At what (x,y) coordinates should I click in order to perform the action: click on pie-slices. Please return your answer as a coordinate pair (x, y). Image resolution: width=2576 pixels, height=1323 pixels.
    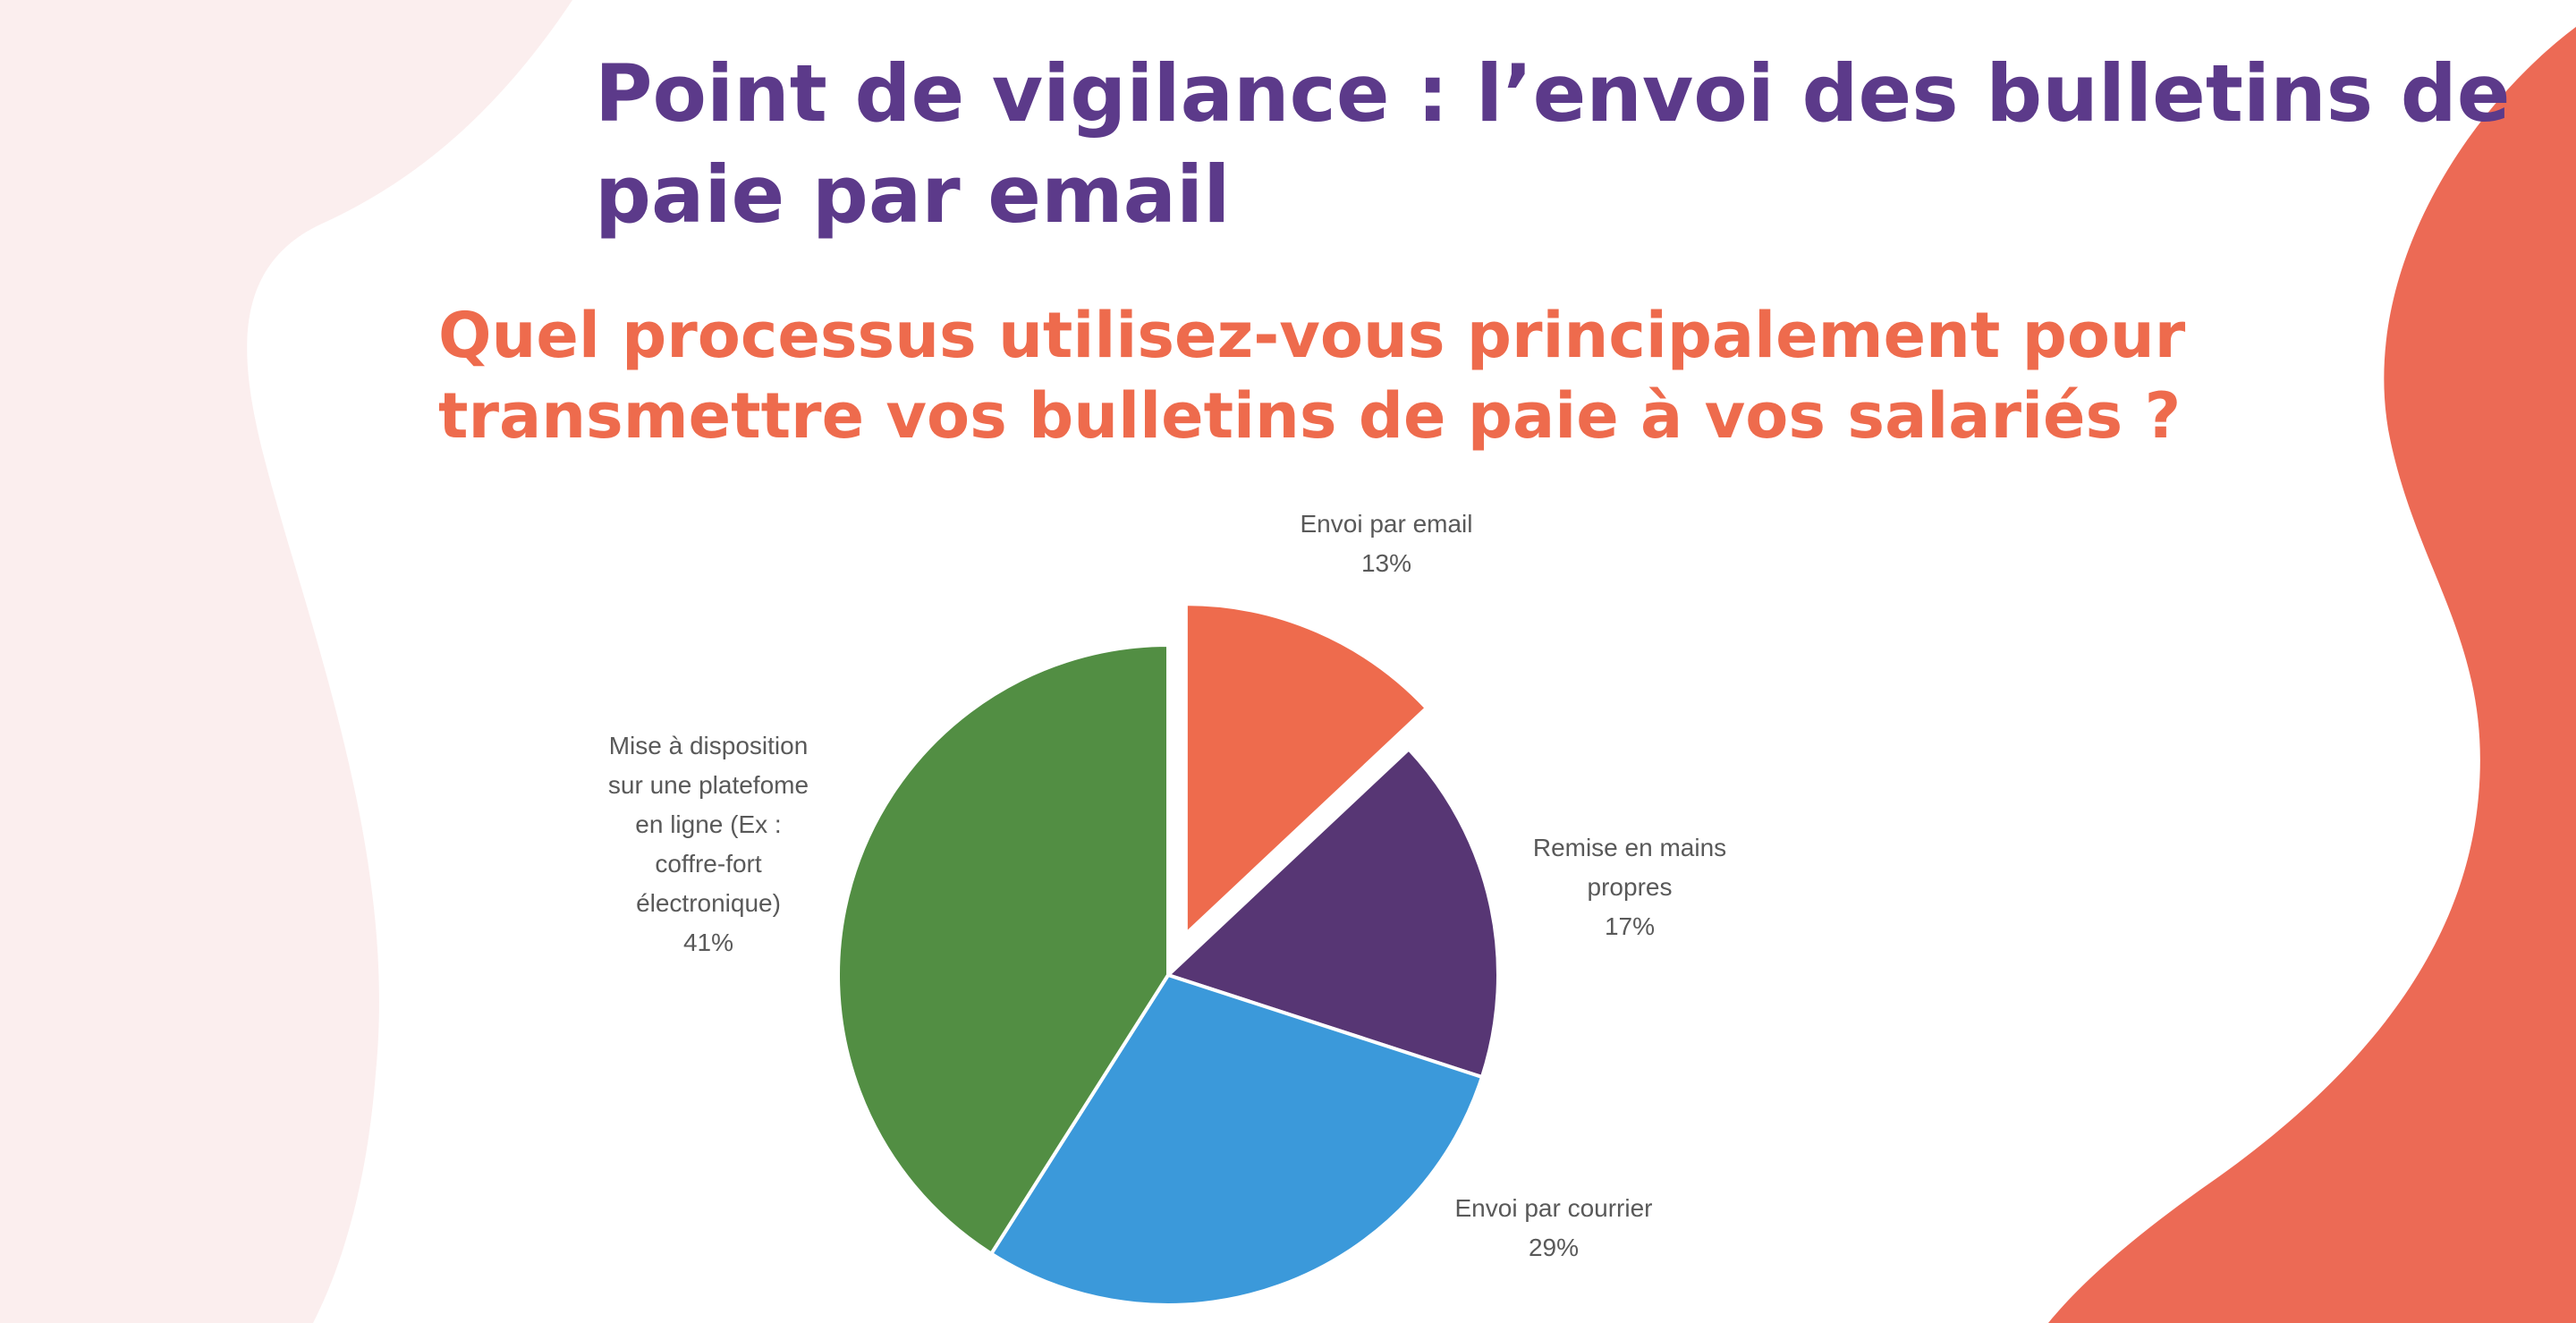
    Looking at the image, I should click on (1168, 954).